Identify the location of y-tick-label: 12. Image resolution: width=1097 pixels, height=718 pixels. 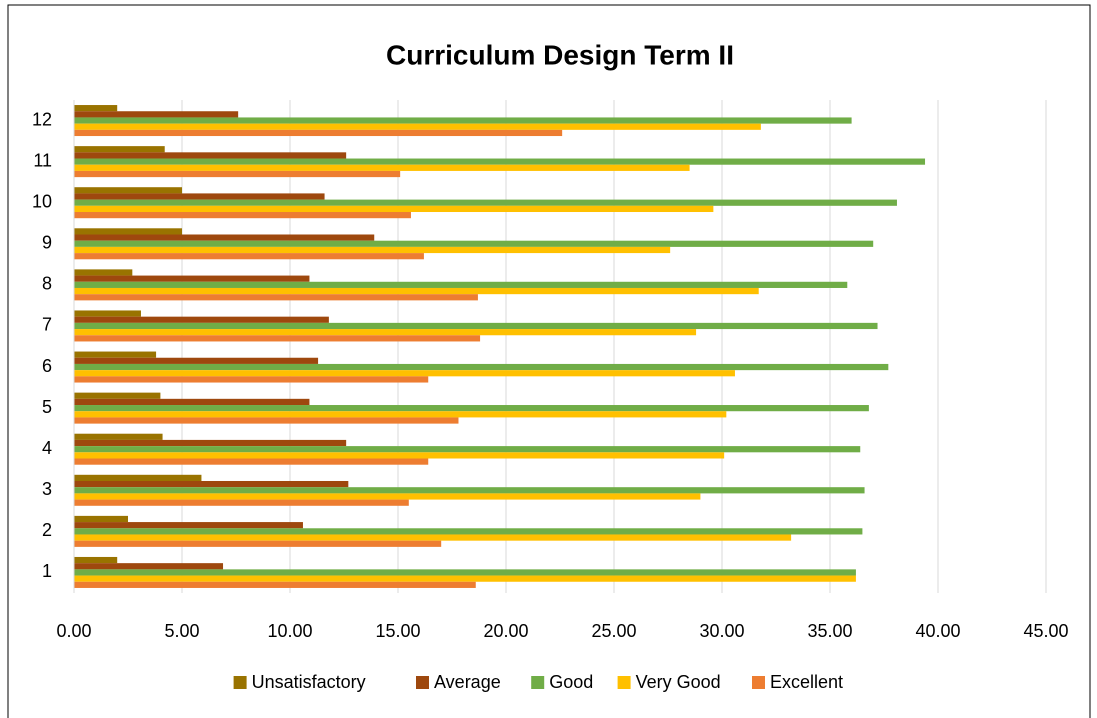
(42, 119).